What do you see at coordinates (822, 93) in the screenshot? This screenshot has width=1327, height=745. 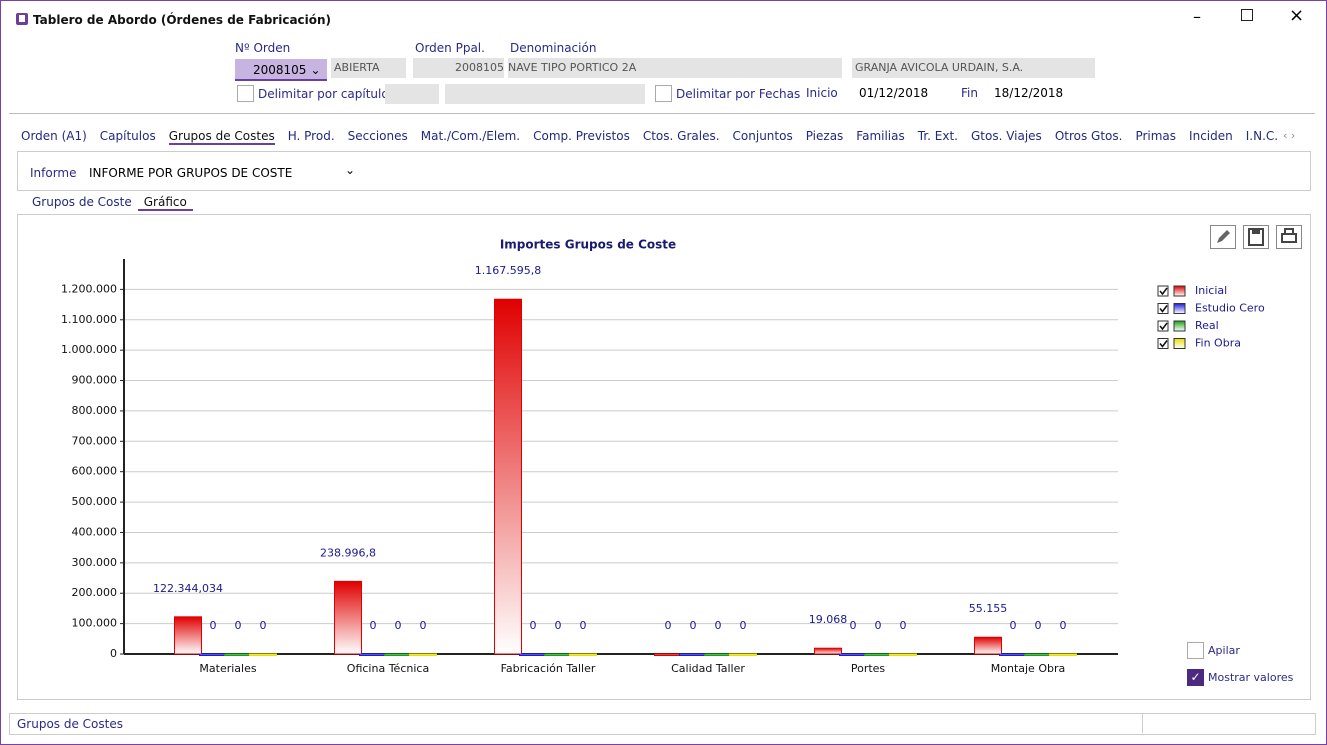 I see `inicio-label: Inicio` at bounding box center [822, 93].